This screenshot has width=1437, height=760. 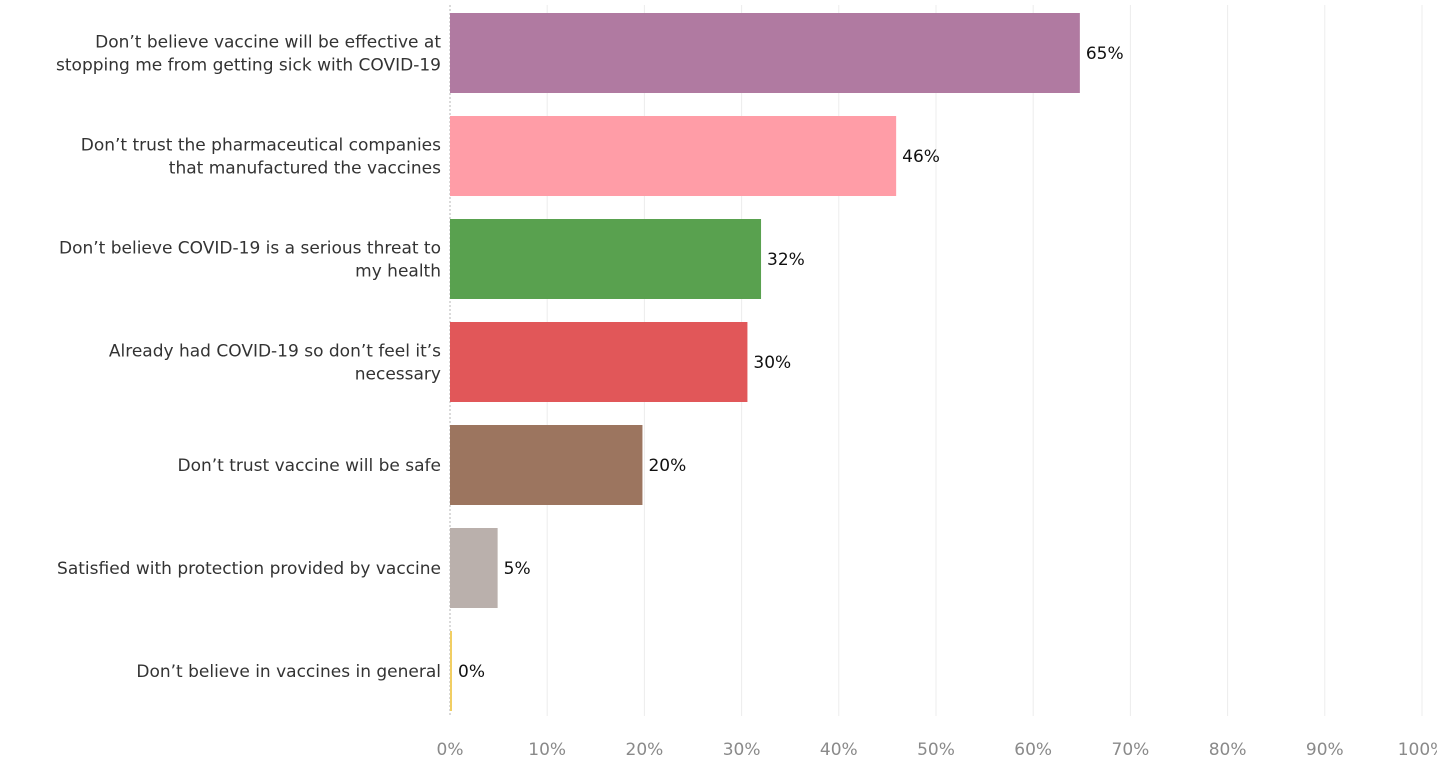 I want to click on category-label: Don’t believe in vaccines in general, so click(x=288, y=672).